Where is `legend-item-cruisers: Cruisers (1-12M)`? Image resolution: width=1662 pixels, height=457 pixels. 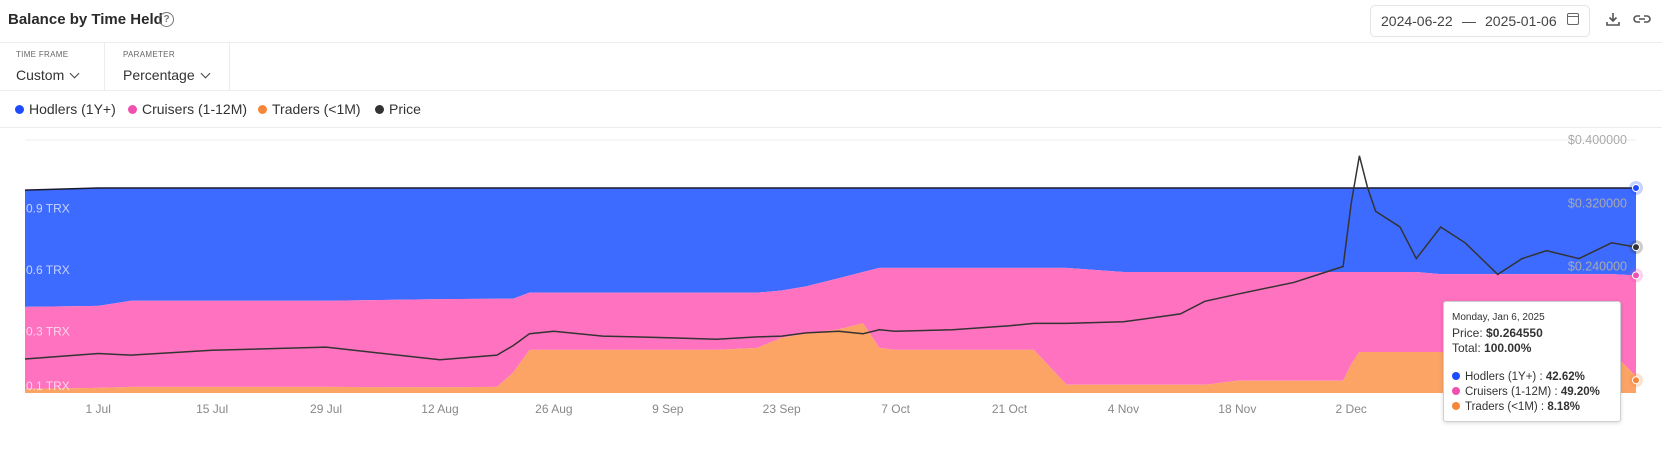
legend-item-cruisers: Cruisers (1-12M) is located at coordinates (187, 109).